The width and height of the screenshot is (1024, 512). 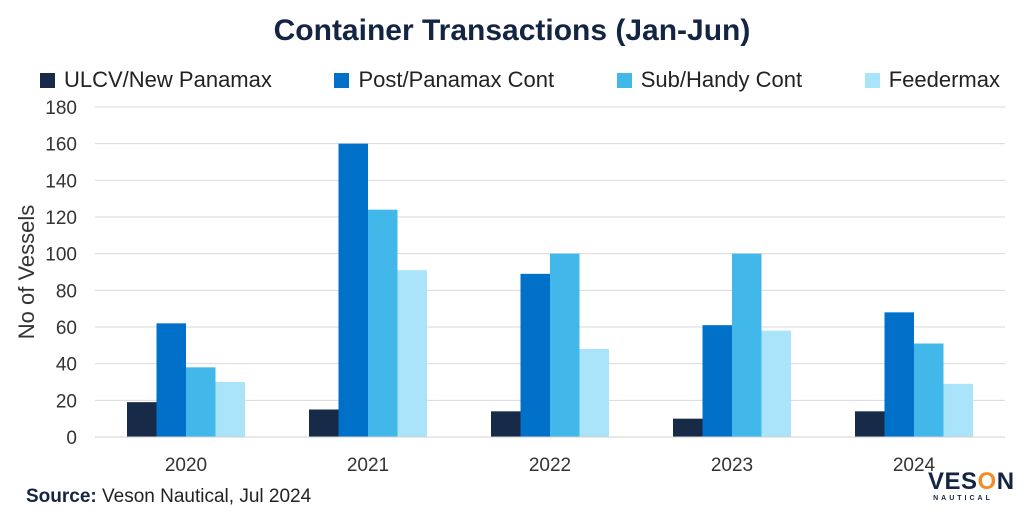 What do you see at coordinates (61, 496) in the screenshot?
I see `source-label: Source:` at bounding box center [61, 496].